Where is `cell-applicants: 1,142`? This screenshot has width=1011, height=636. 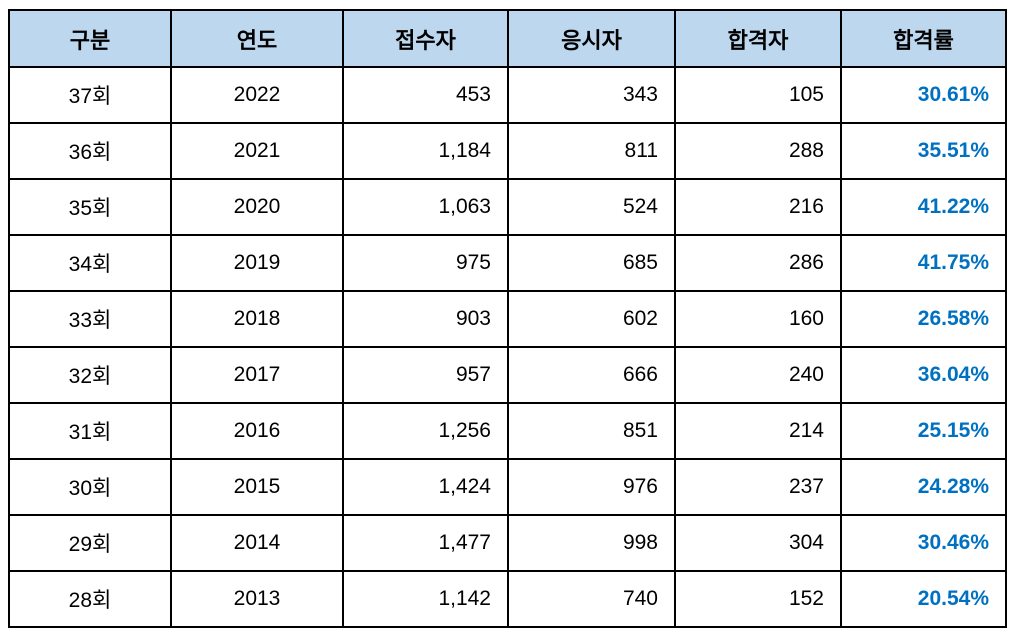 cell-applicants: 1,142 is located at coordinates (425, 599).